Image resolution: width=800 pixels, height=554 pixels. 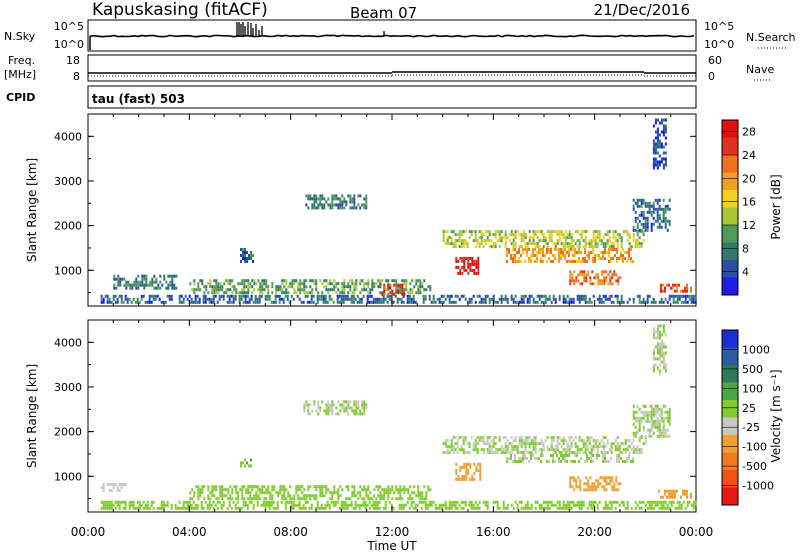 What do you see at coordinates (68, 181) in the screenshot?
I see `y-tick-label: 3000` at bounding box center [68, 181].